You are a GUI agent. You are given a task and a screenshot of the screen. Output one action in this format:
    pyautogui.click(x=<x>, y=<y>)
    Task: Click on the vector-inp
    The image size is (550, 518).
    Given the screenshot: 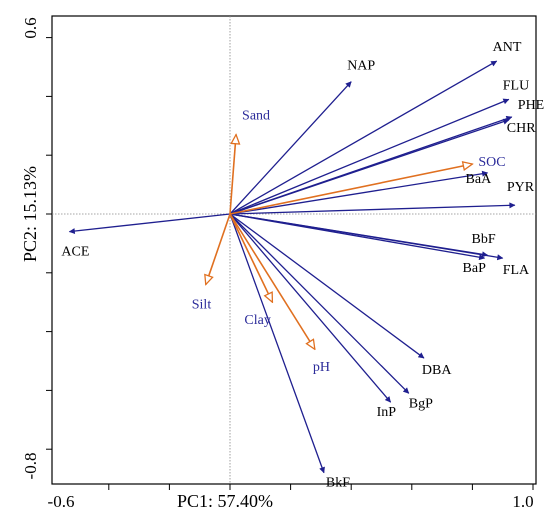 What is the action you would take?
    pyautogui.click(x=310, y=308)
    